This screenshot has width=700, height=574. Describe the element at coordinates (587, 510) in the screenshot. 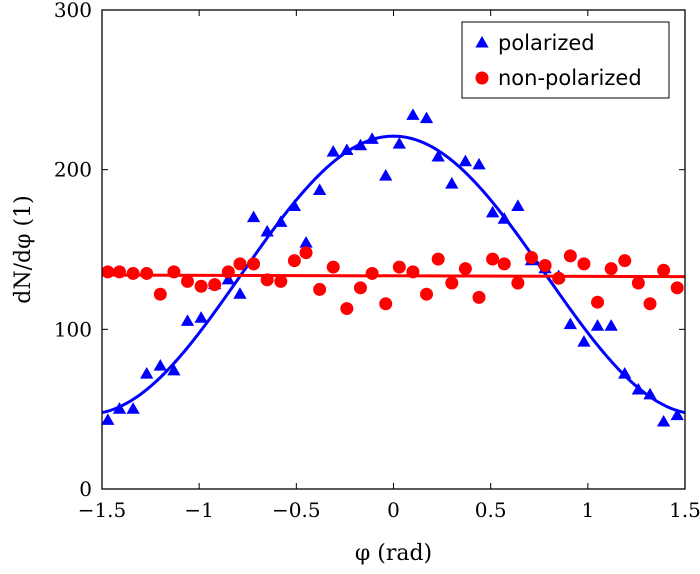

I see `x-tick-label: 1` at that location.